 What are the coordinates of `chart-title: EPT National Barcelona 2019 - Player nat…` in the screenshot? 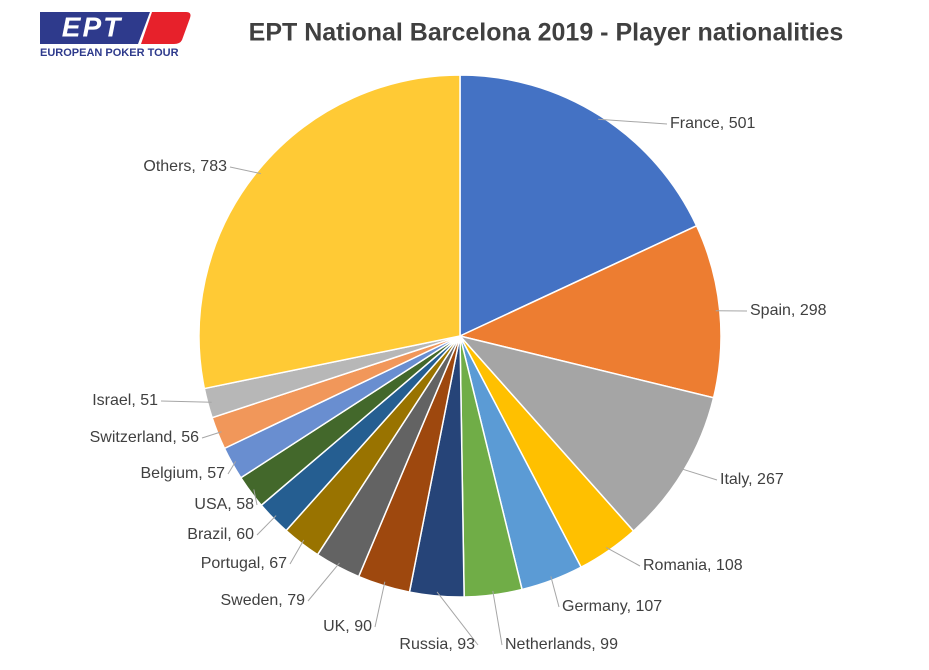 It's located at (546, 33).